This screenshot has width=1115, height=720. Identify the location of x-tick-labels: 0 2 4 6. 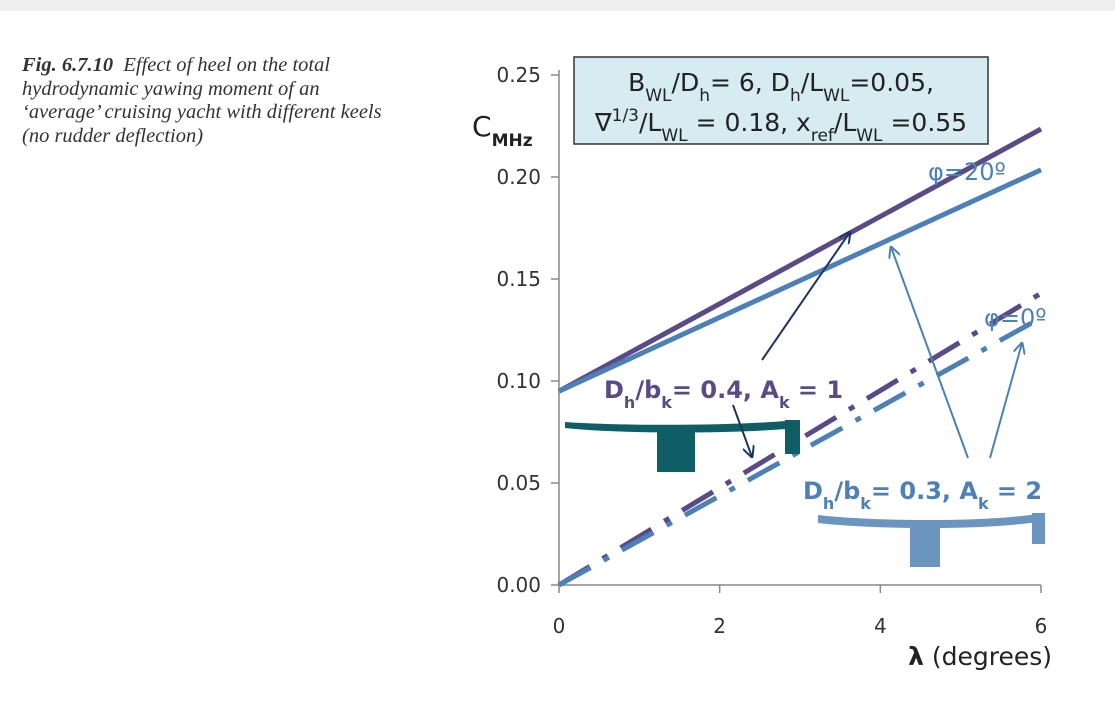
(800, 611).